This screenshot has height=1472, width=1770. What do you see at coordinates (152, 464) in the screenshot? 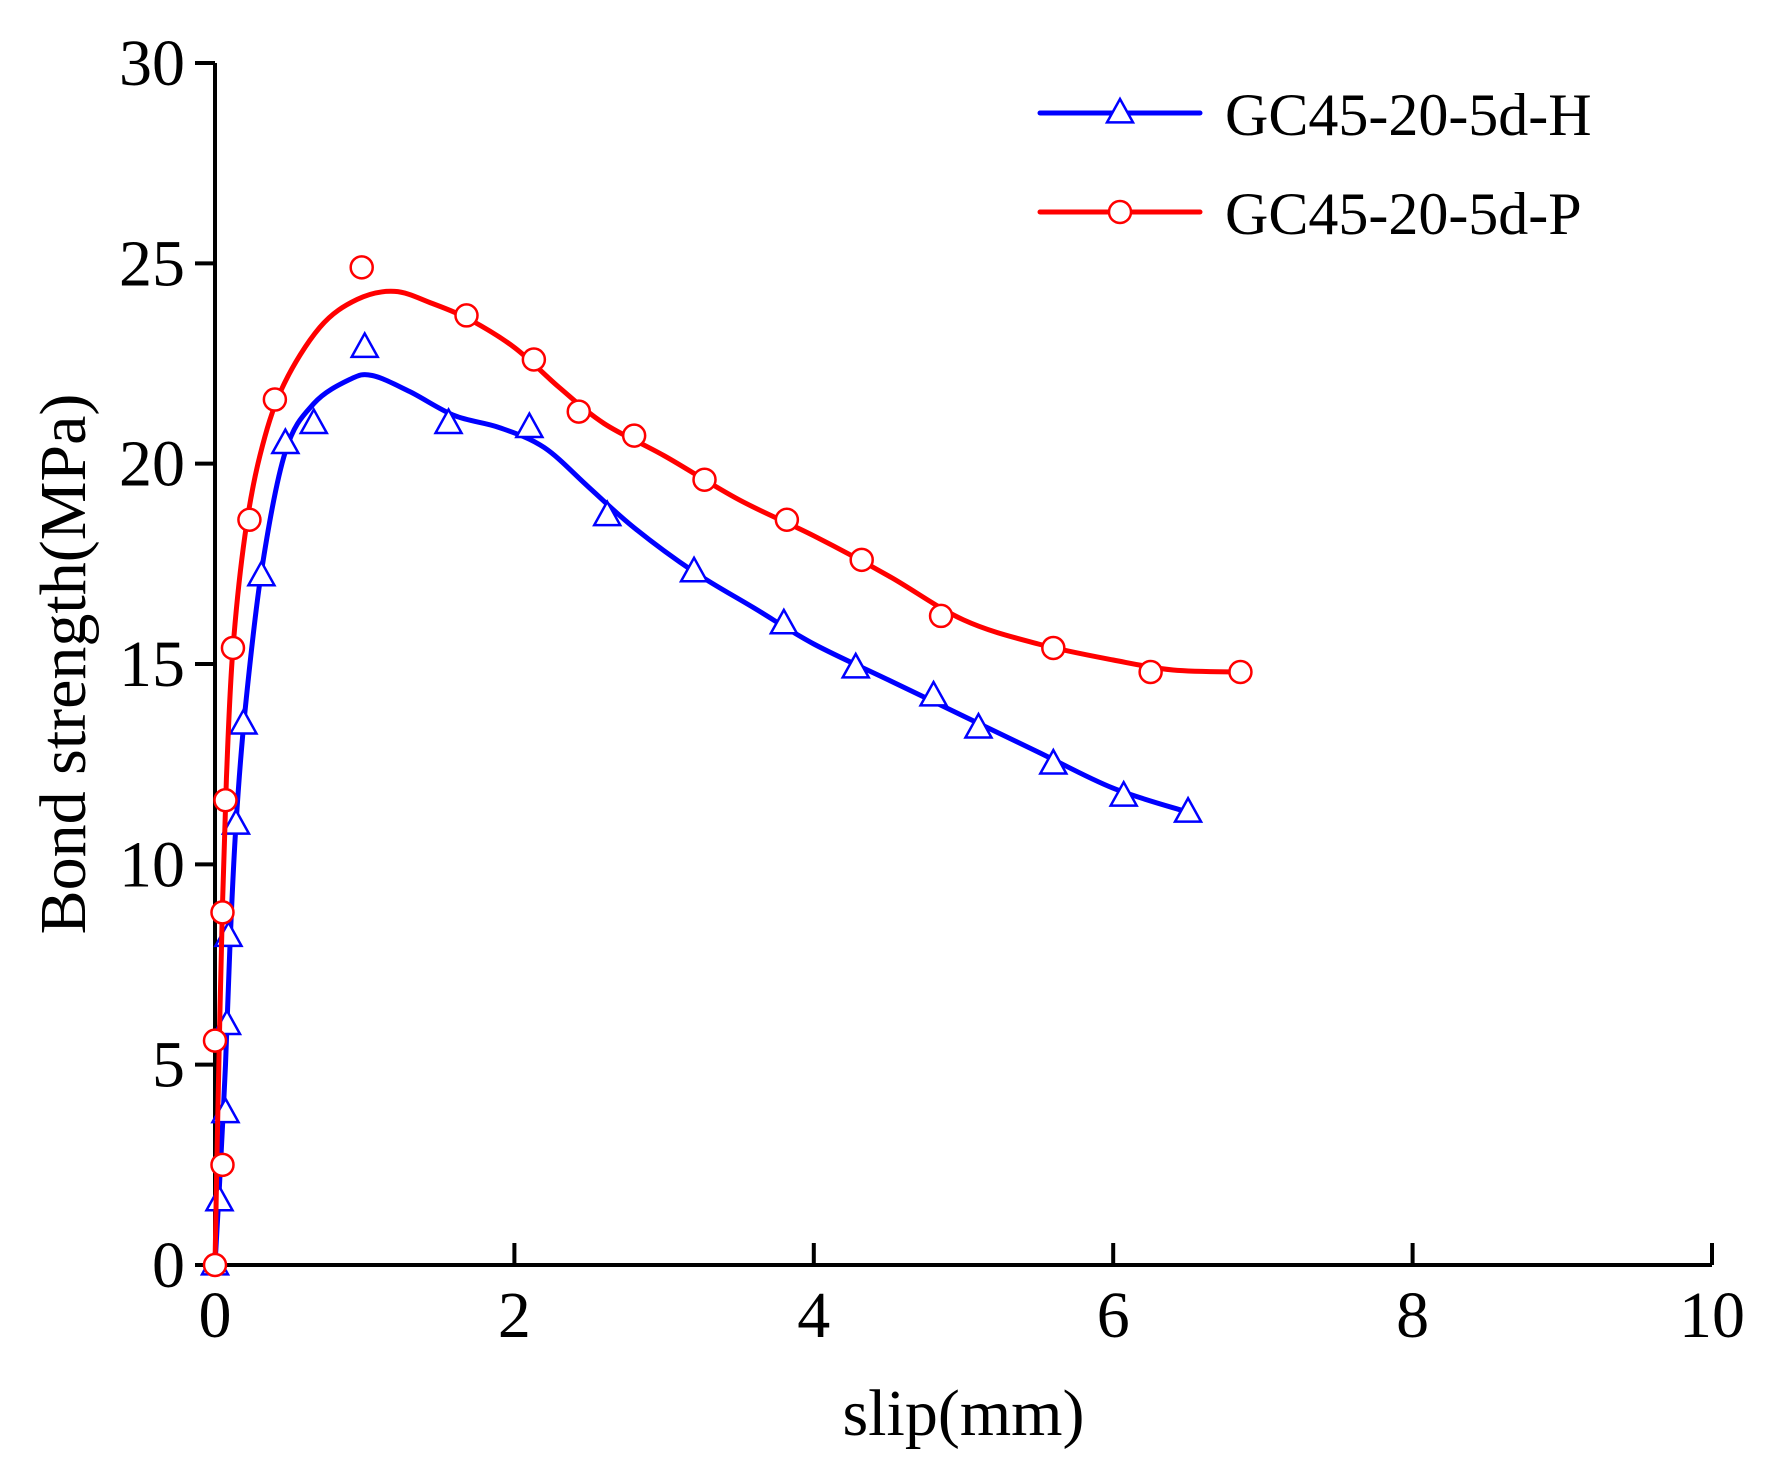
I see `y-tick-label: 20` at bounding box center [152, 464].